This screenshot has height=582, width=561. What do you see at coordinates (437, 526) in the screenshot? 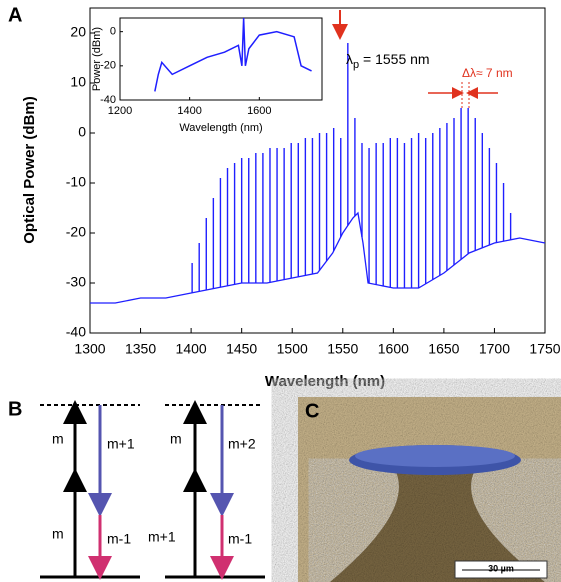
I see `pedestal` at bounding box center [437, 526].